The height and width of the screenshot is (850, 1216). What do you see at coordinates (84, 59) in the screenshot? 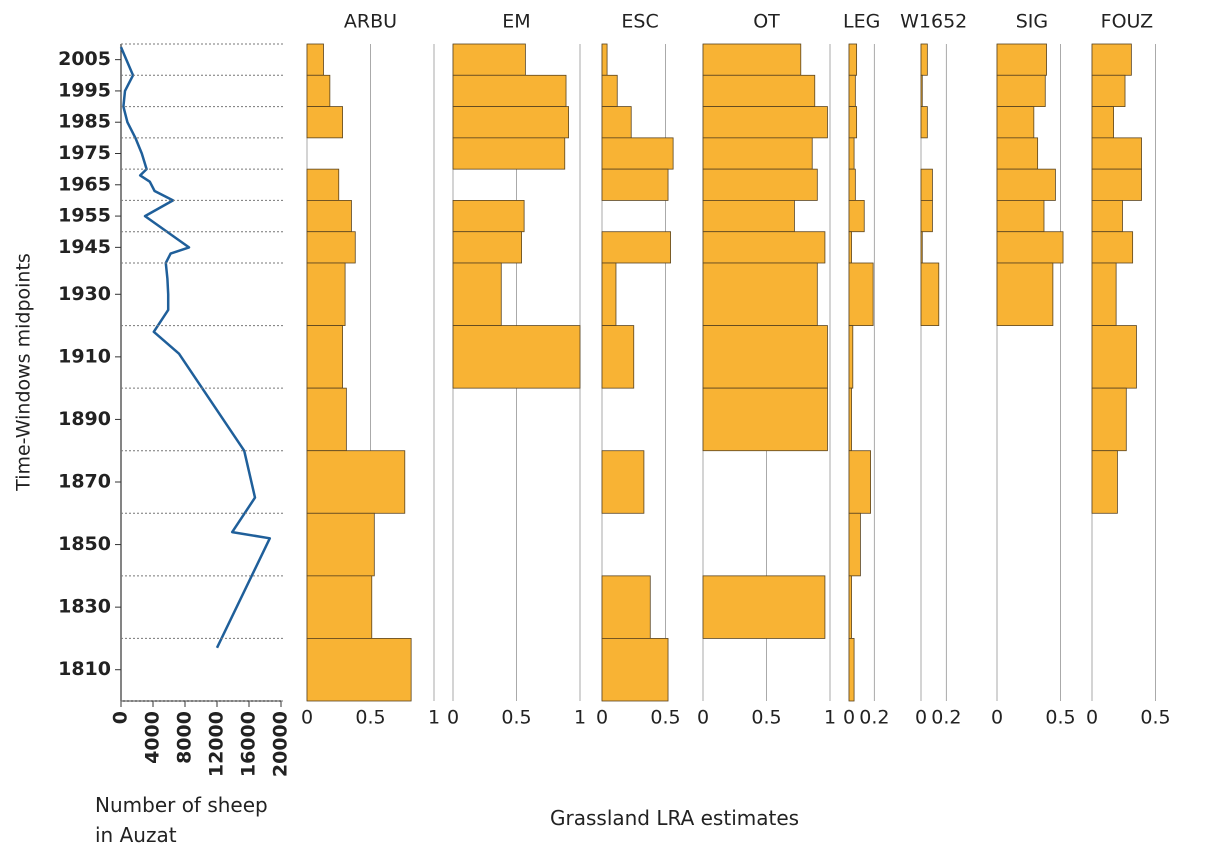
I see `y-tick-label: 2005` at bounding box center [84, 59].